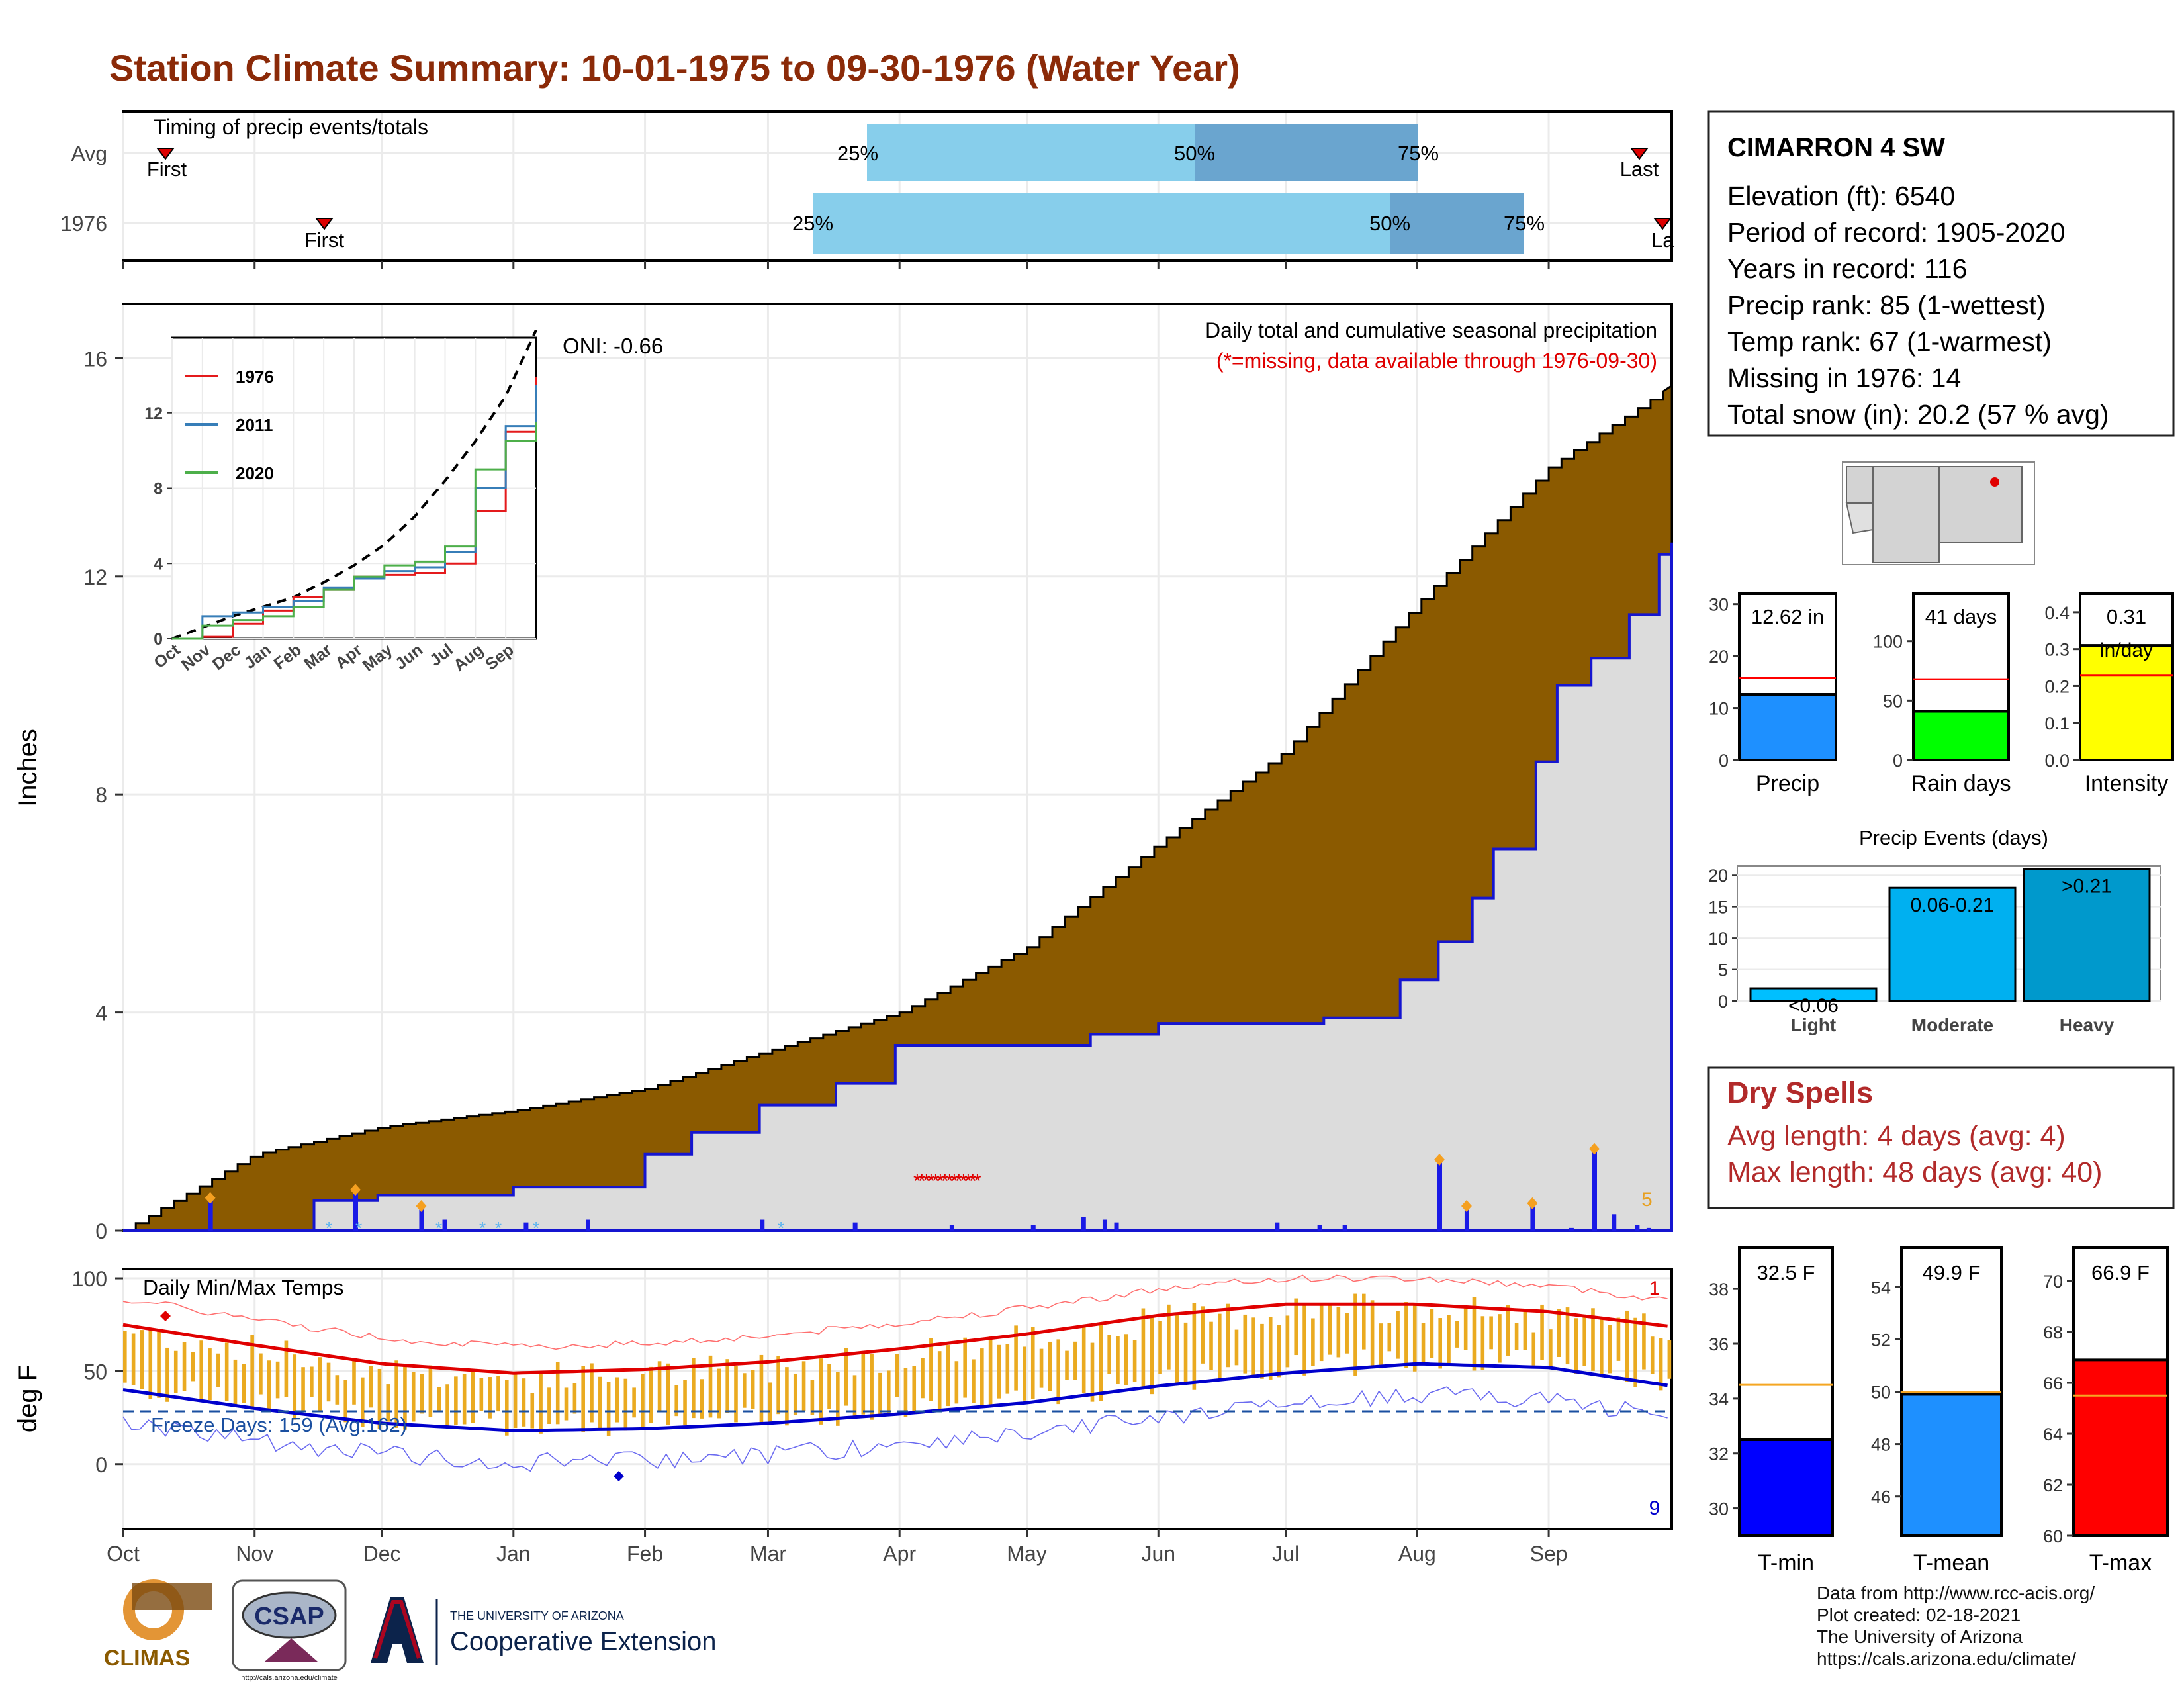 The height and width of the screenshot is (1688, 2184). Describe the element at coordinates (165, 154) in the screenshot. I see `avg-first-marker` at that location.